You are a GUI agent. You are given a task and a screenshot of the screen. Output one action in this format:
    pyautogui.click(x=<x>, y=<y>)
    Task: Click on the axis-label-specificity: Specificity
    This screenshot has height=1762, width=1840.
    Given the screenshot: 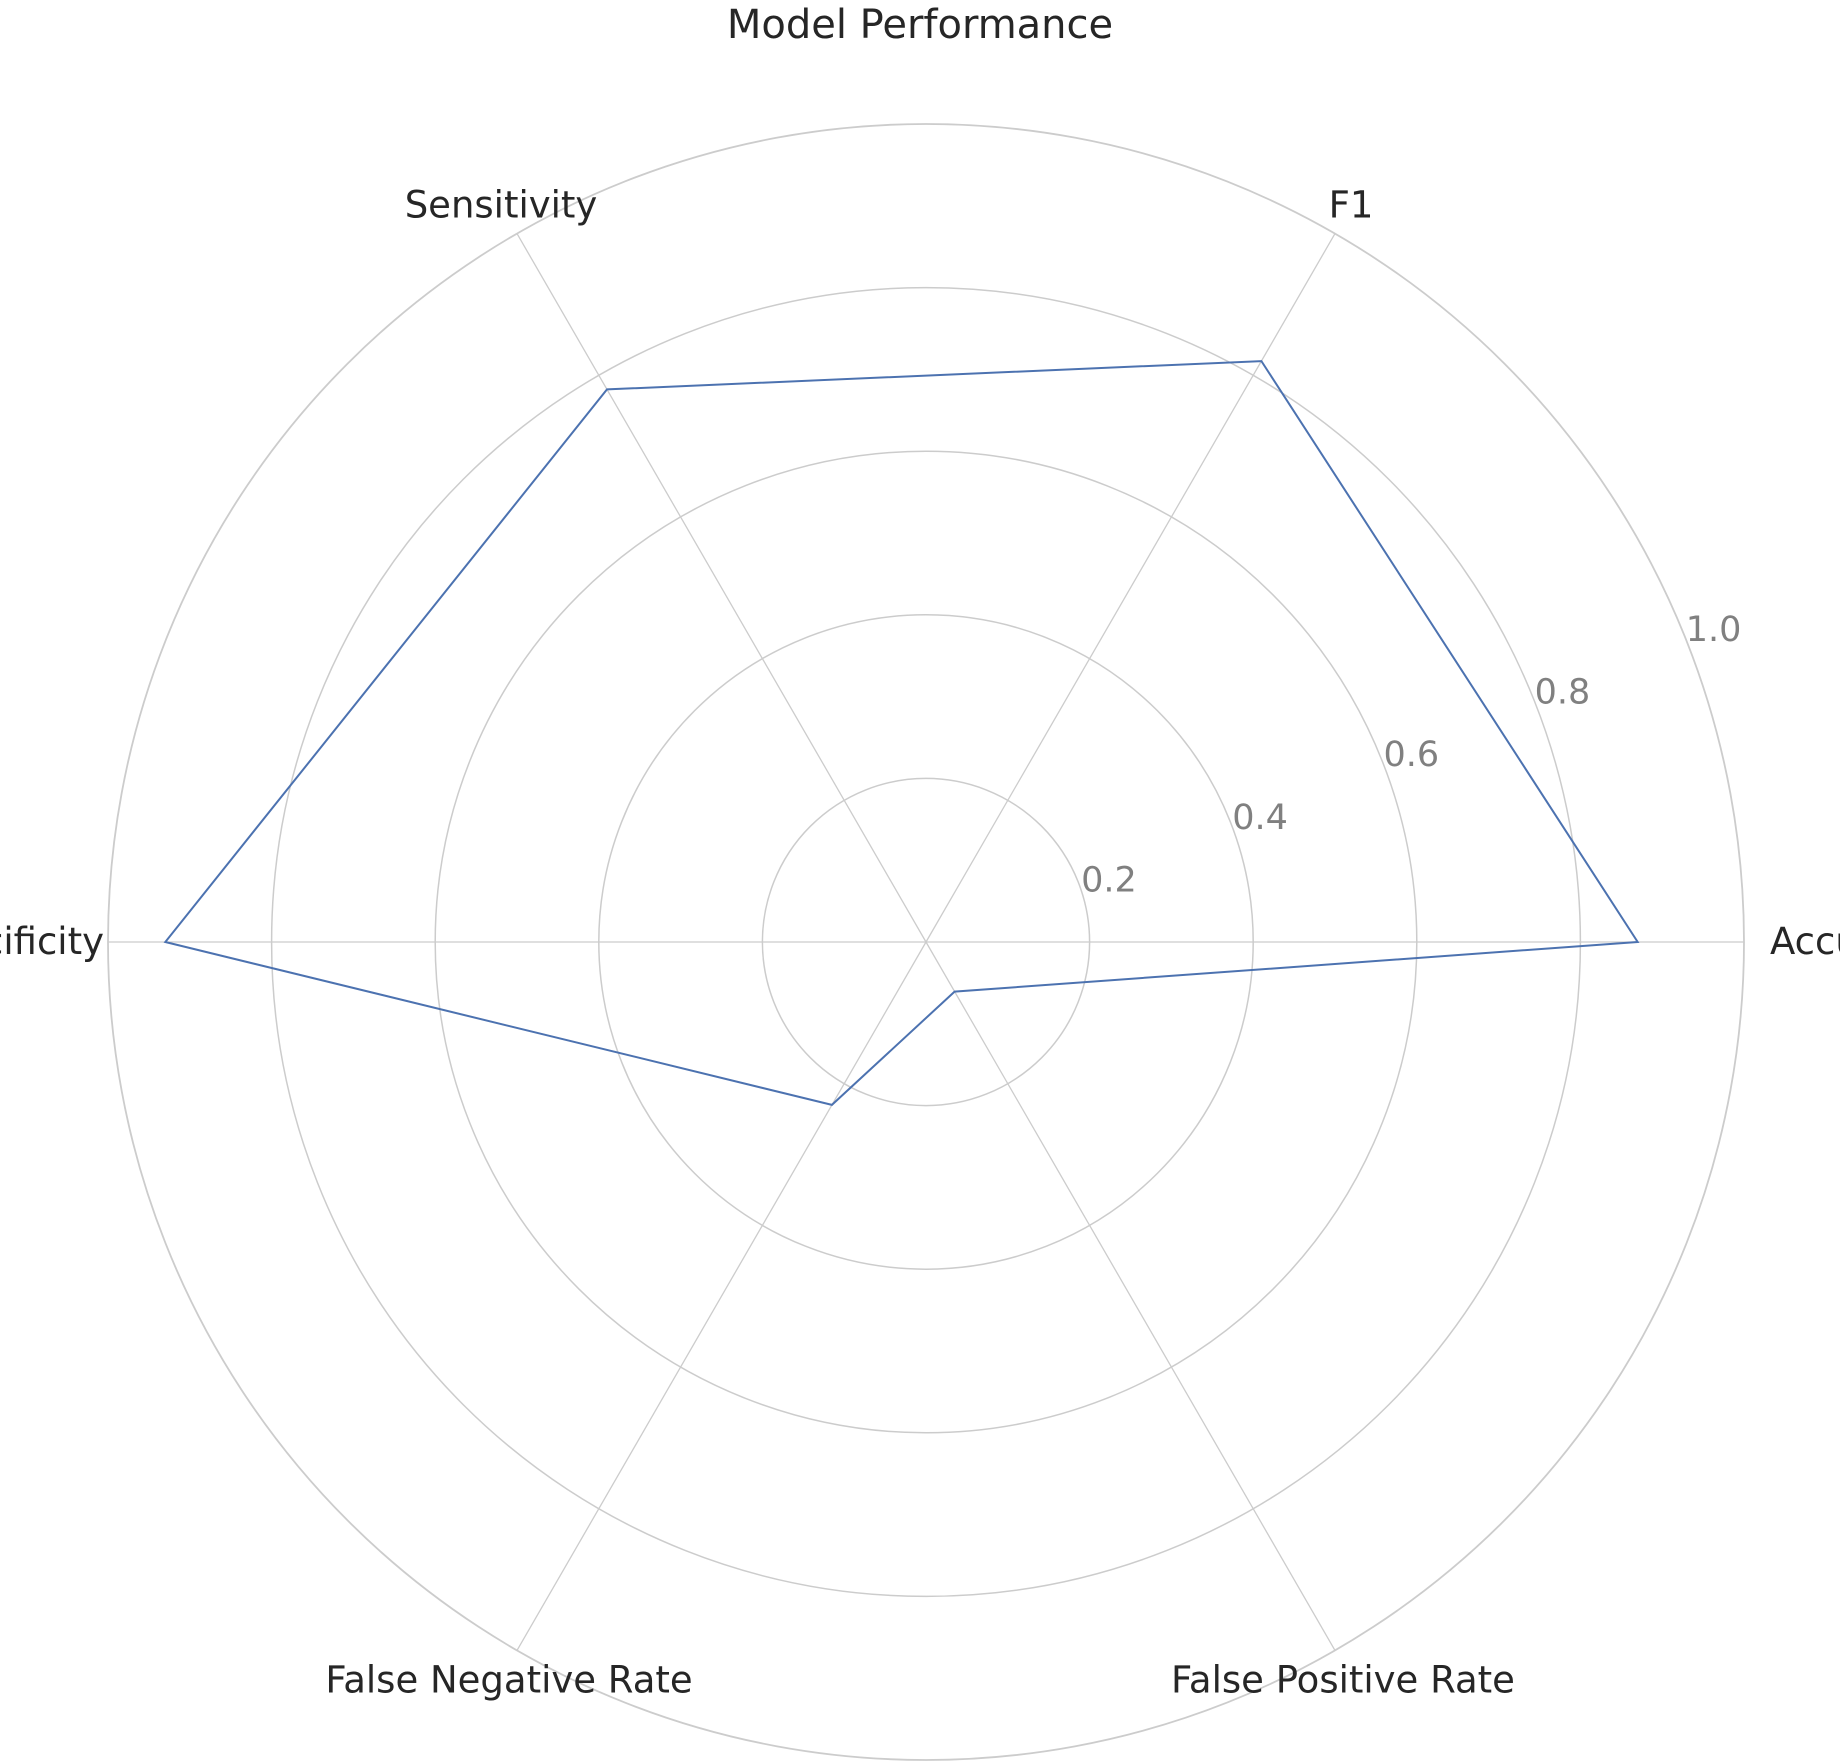 What is the action you would take?
    pyautogui.click(x=52, y=941)
    